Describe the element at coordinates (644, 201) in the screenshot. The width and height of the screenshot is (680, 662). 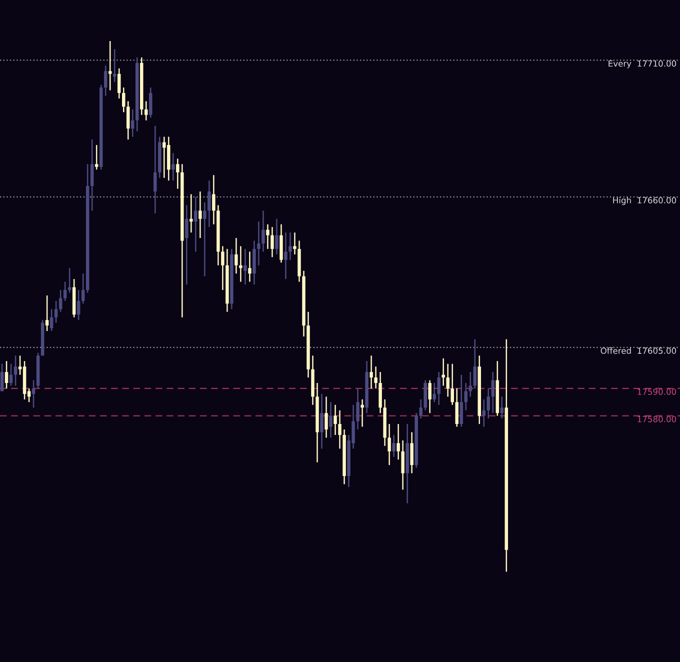
I see `ref-line-label: High 17660.00` at that location.